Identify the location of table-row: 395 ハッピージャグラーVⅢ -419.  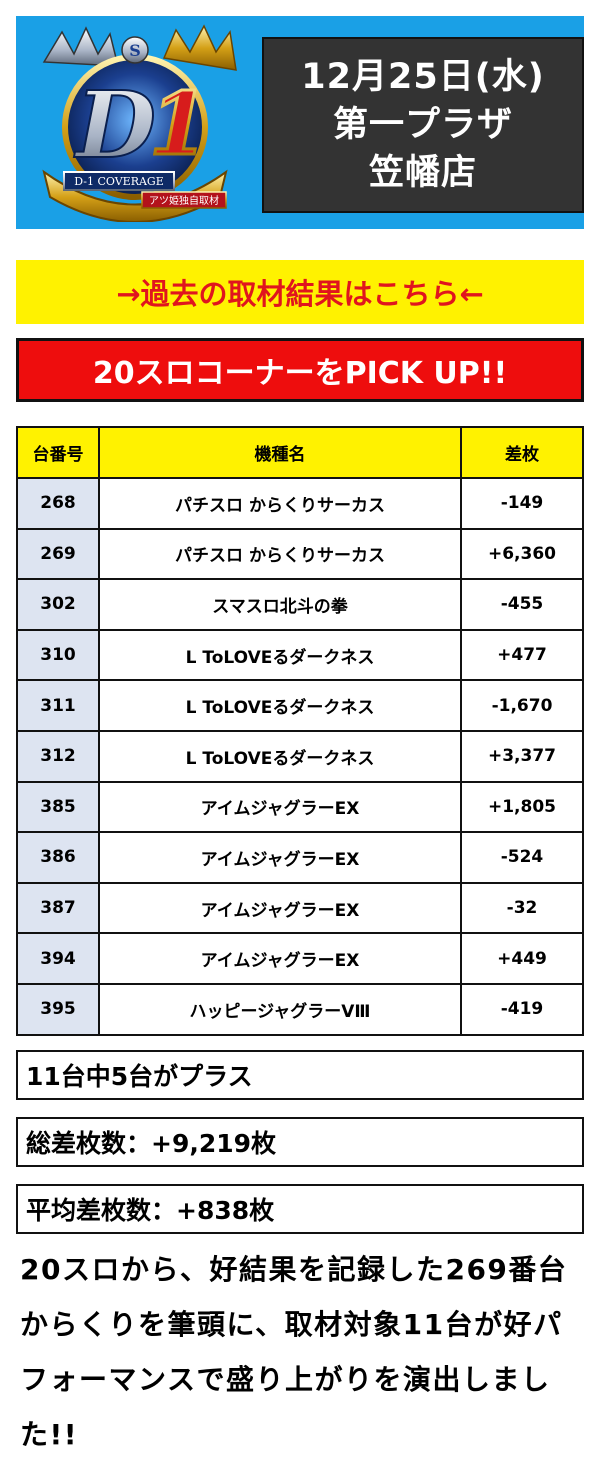
(300, 1009).